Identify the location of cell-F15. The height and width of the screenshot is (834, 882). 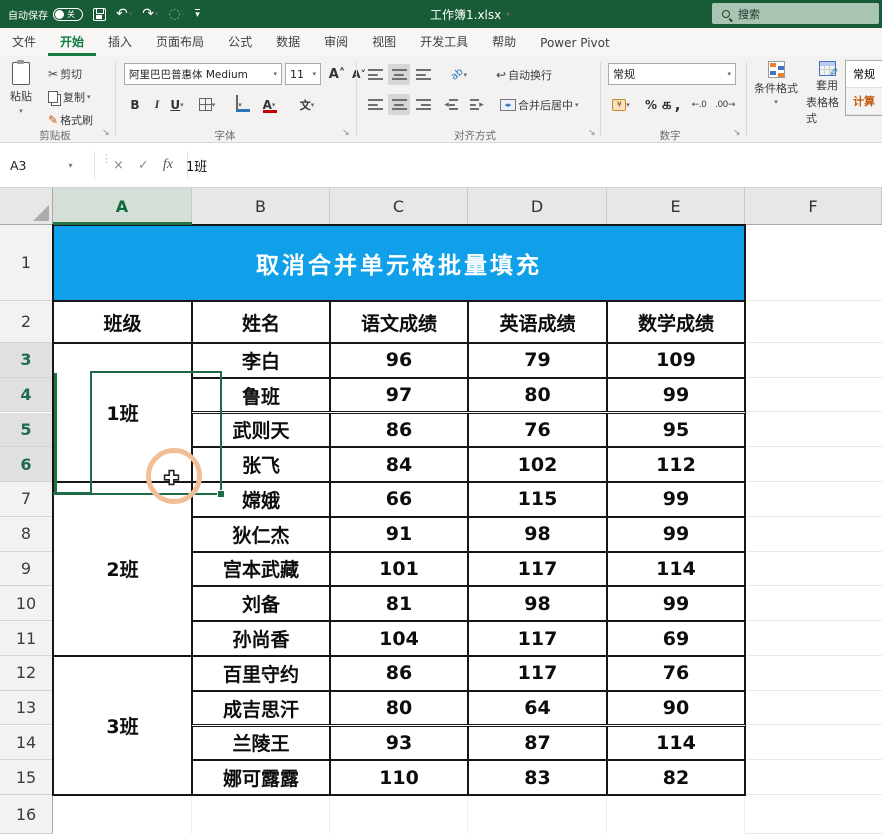
(813, 777).